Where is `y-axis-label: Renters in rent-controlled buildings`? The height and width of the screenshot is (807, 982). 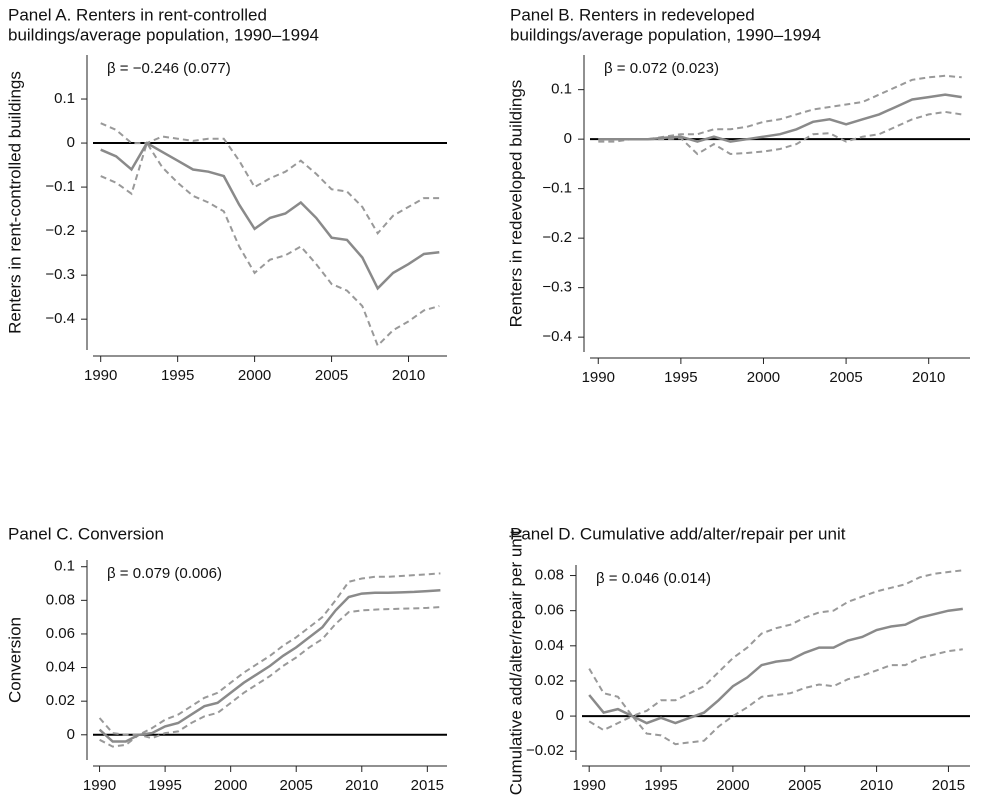
y-axis-label: Renters in rent-controlled buildings is located at coordinates (14, 202).